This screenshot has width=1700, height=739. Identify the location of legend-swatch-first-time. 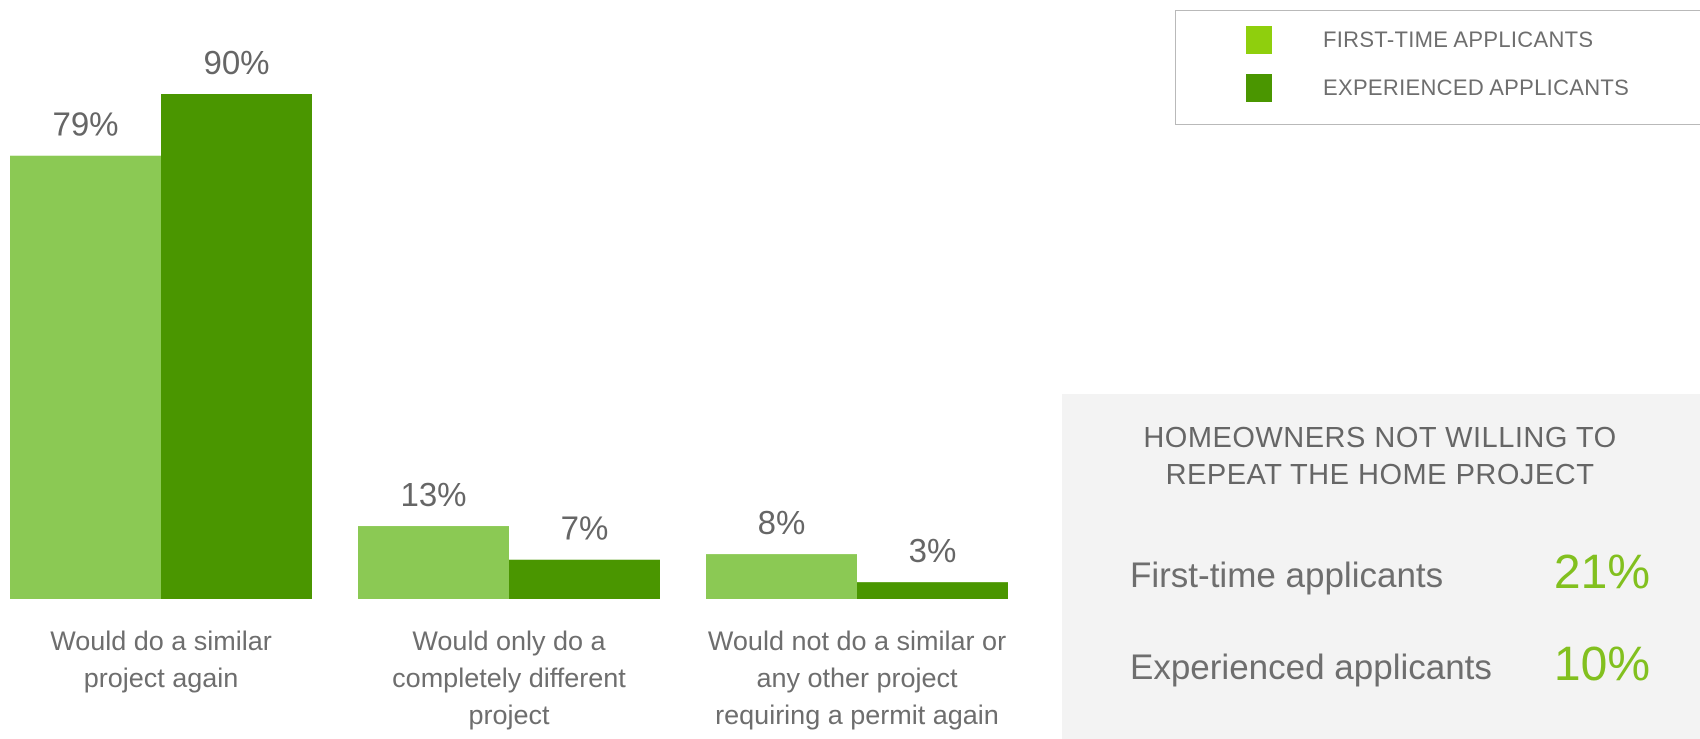
(1259, 40).